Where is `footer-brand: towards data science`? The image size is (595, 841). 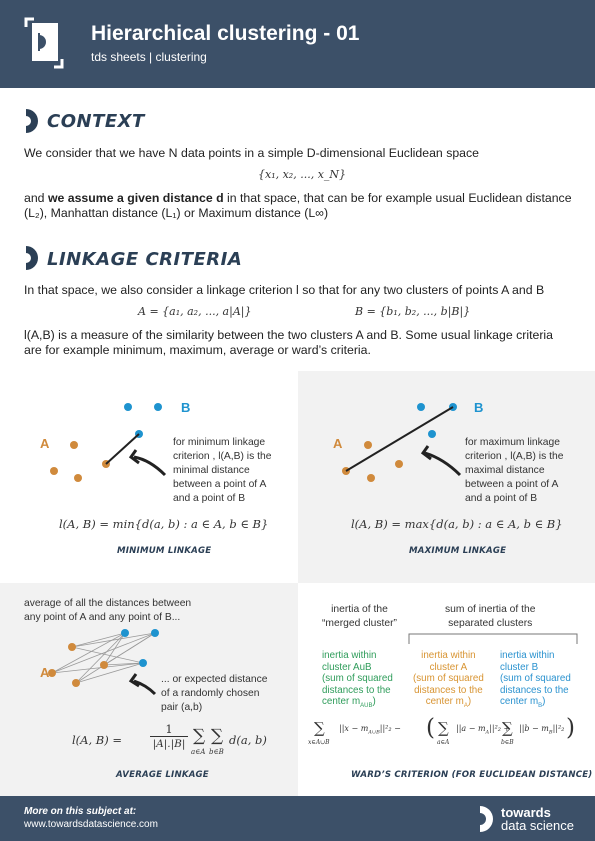
footer-brand: towards data science is located at coordinates (537, 819).